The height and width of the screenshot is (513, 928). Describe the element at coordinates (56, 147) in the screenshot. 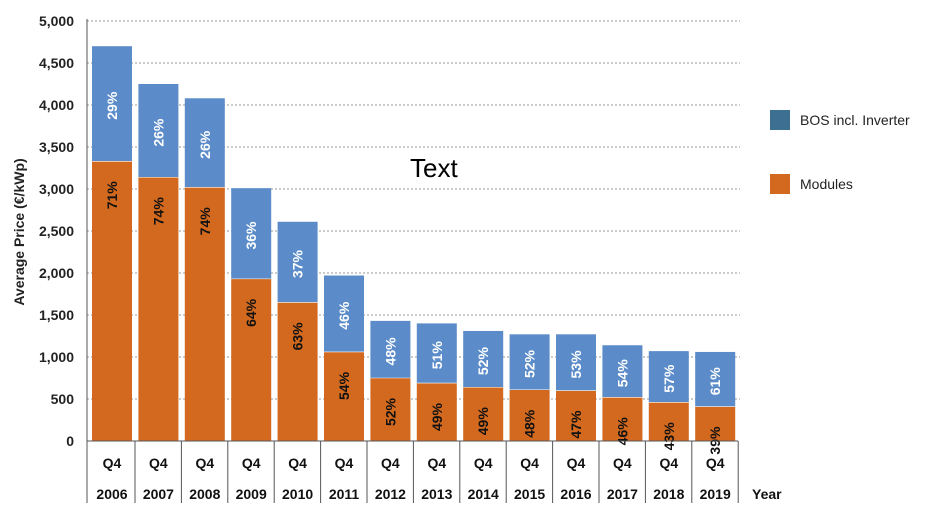

I see `y-tick-label: 3,500` at that location.